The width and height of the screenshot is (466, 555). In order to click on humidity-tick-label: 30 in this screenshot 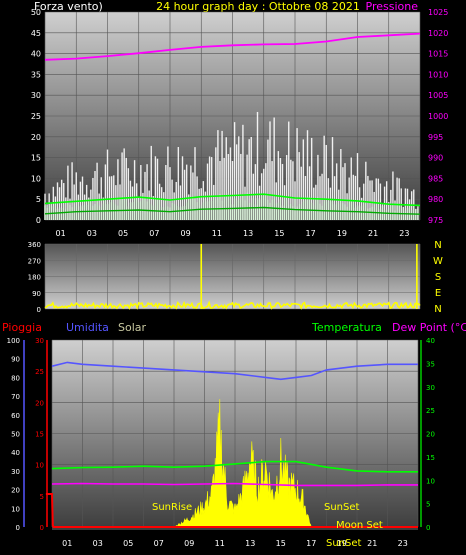, I will do `click(15, 472)`.